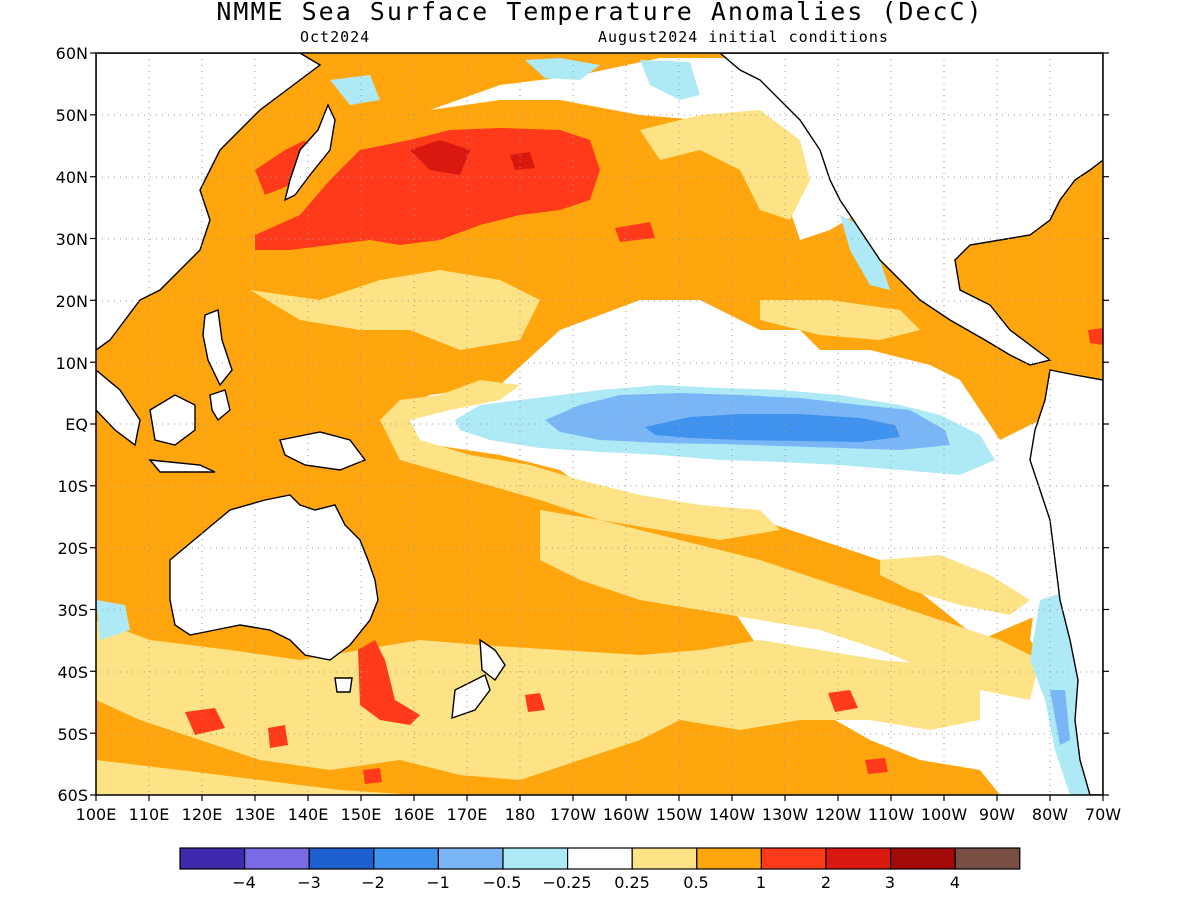 This screenshot has height=900, width=1200. I want to click on lat-label: 30N, so click(72, 239).